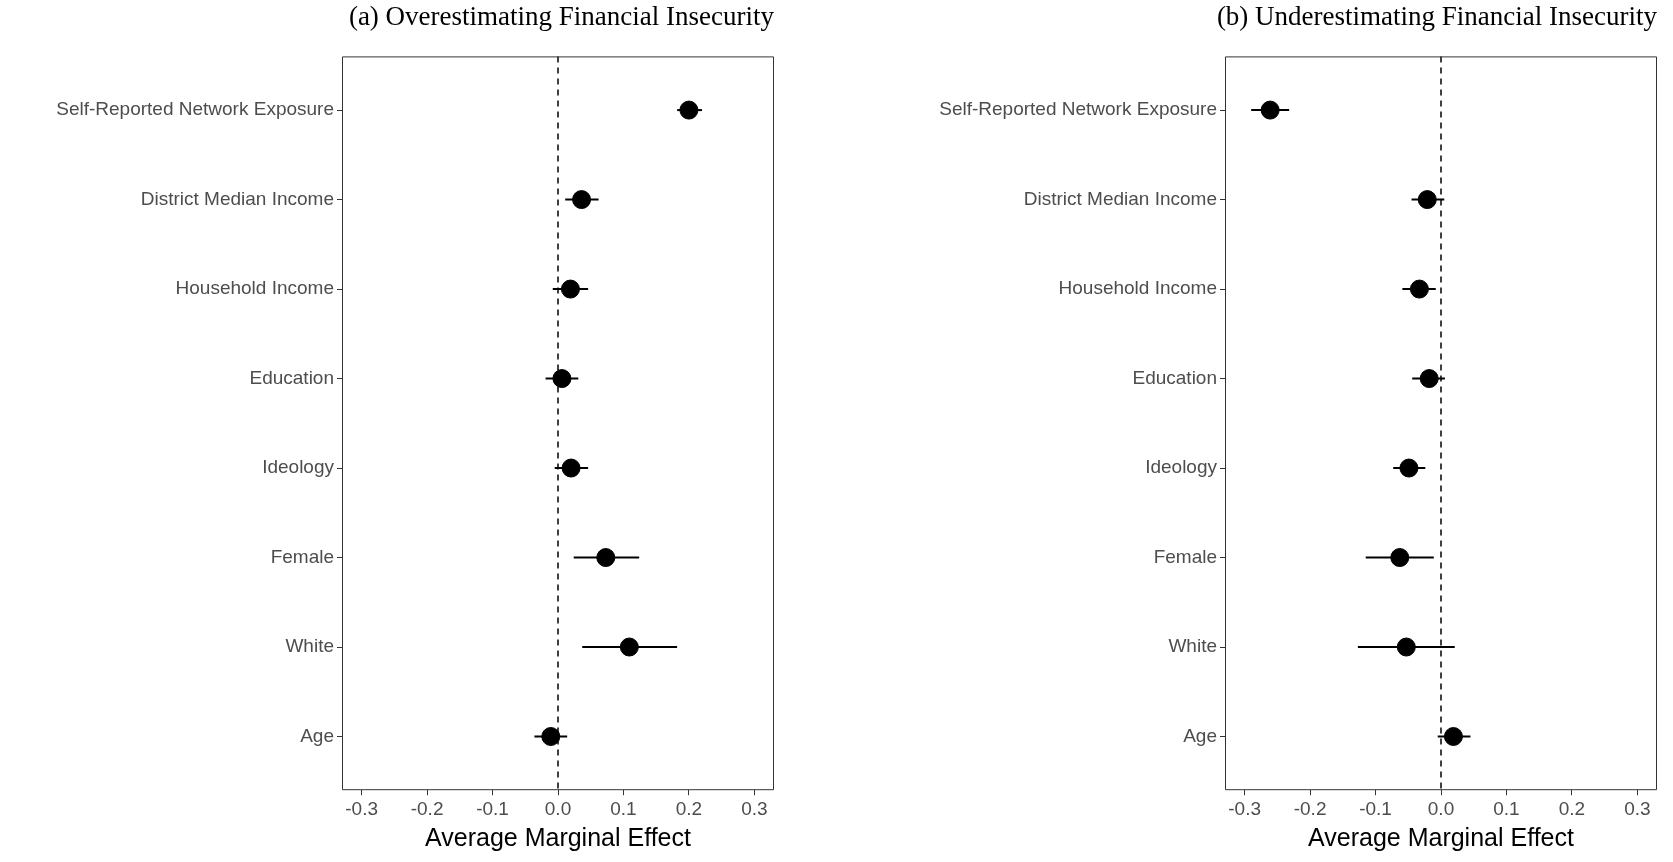 The height and width of the screenshot is (862, 1673). What do you see at coordinates (561, 16) in the screenshot?
I see `chart-title: (a) Overestimating Financial Insecurity` at bounding box center [561, 16].